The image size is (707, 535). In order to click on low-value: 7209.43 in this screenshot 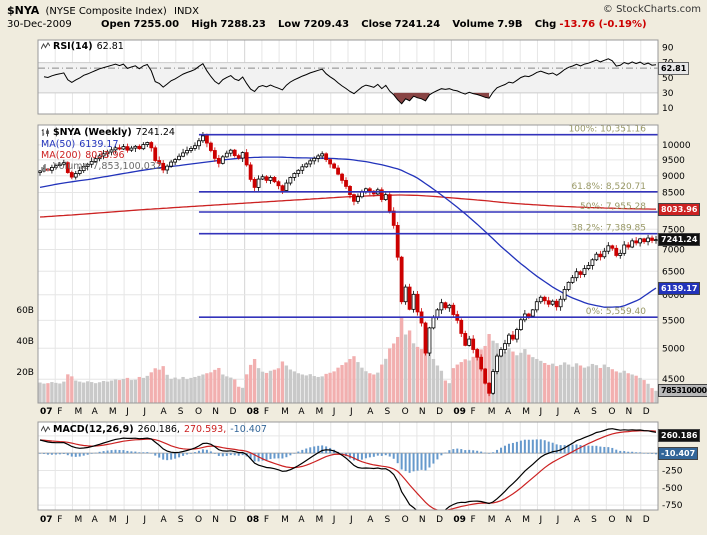, I will do `click(326, 24)`.